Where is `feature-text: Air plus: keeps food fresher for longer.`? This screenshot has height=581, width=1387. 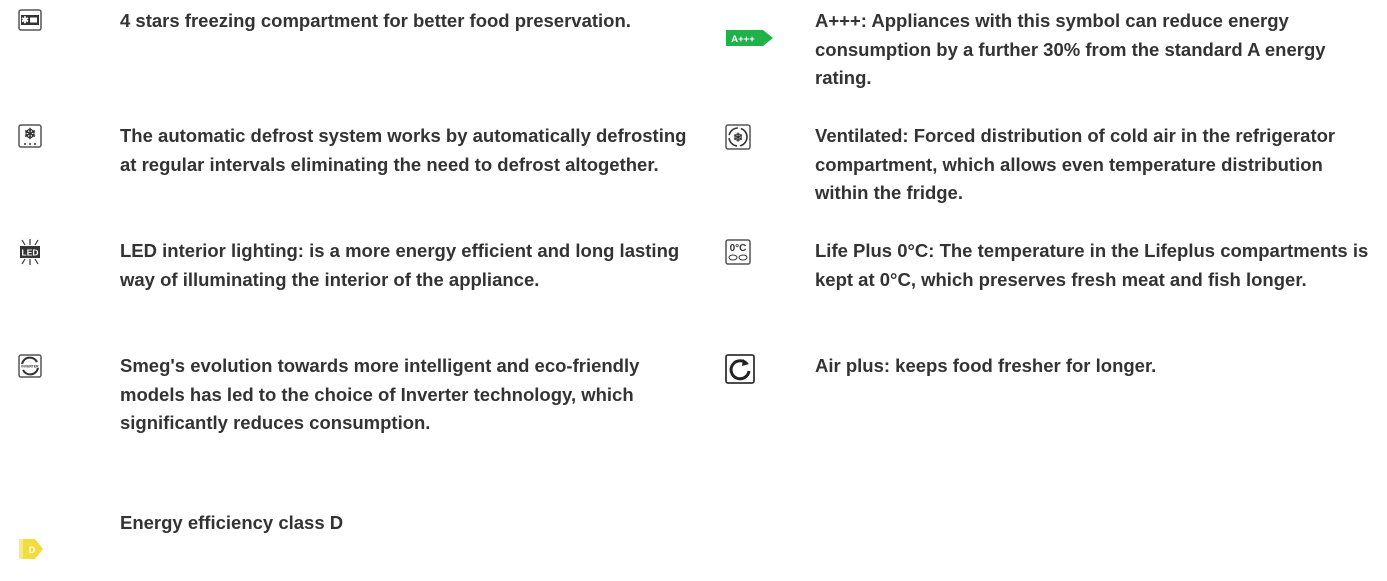 feature-text: Air plus: keeps food fresher for longer. is located at coordinates (986, 365).